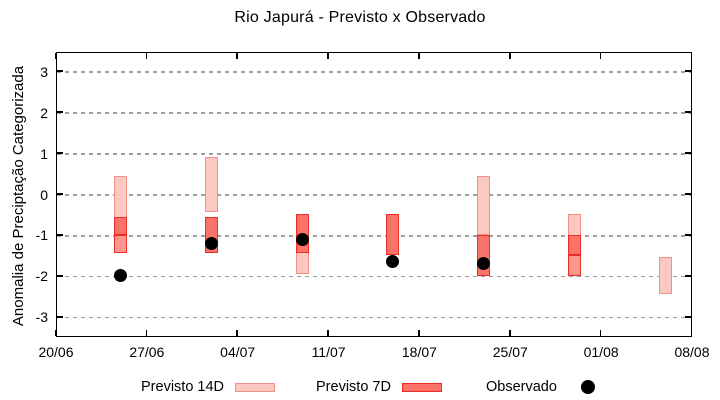  I want to click on legend-swatch-previsto-14d-icon, so click(255, 387).